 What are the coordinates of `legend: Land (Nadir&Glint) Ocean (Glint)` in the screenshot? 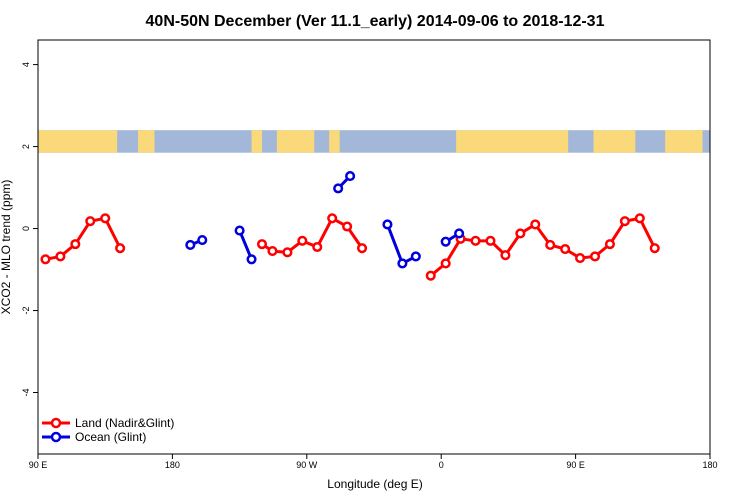 It's located at (108, 430).